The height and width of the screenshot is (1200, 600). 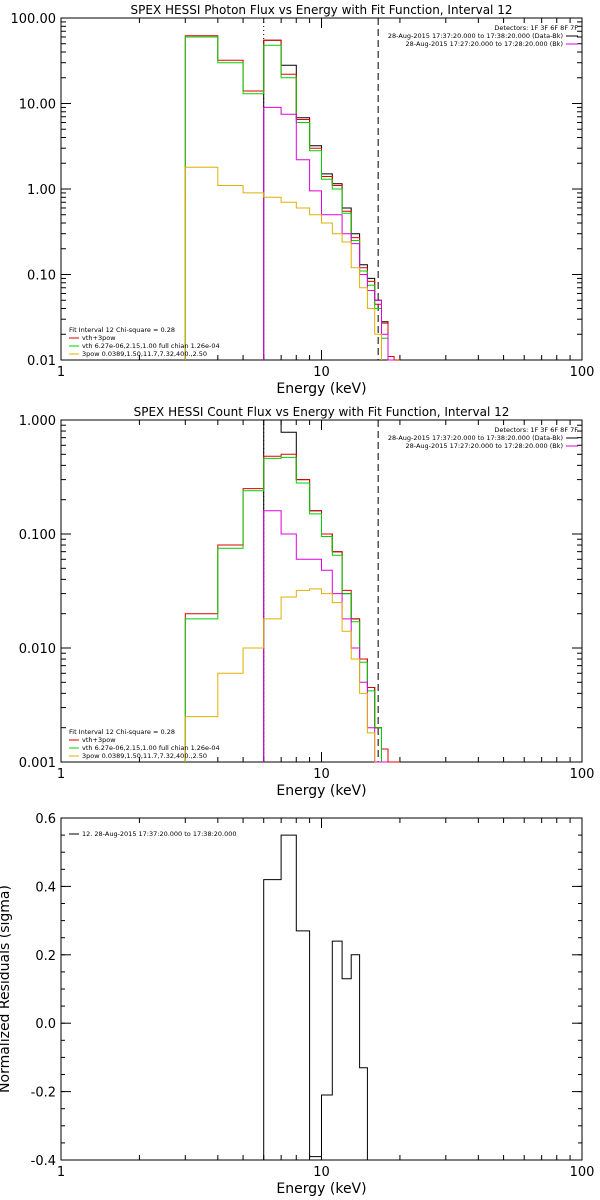 I want to click on y-tick-label: 100.00, so click(x=34, y=19).